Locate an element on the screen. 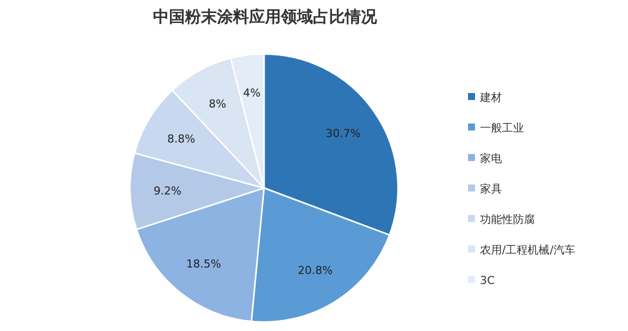 The width and height of the screenshot is (628, 331). data-label: 8% is located at coordinates (217, 103).